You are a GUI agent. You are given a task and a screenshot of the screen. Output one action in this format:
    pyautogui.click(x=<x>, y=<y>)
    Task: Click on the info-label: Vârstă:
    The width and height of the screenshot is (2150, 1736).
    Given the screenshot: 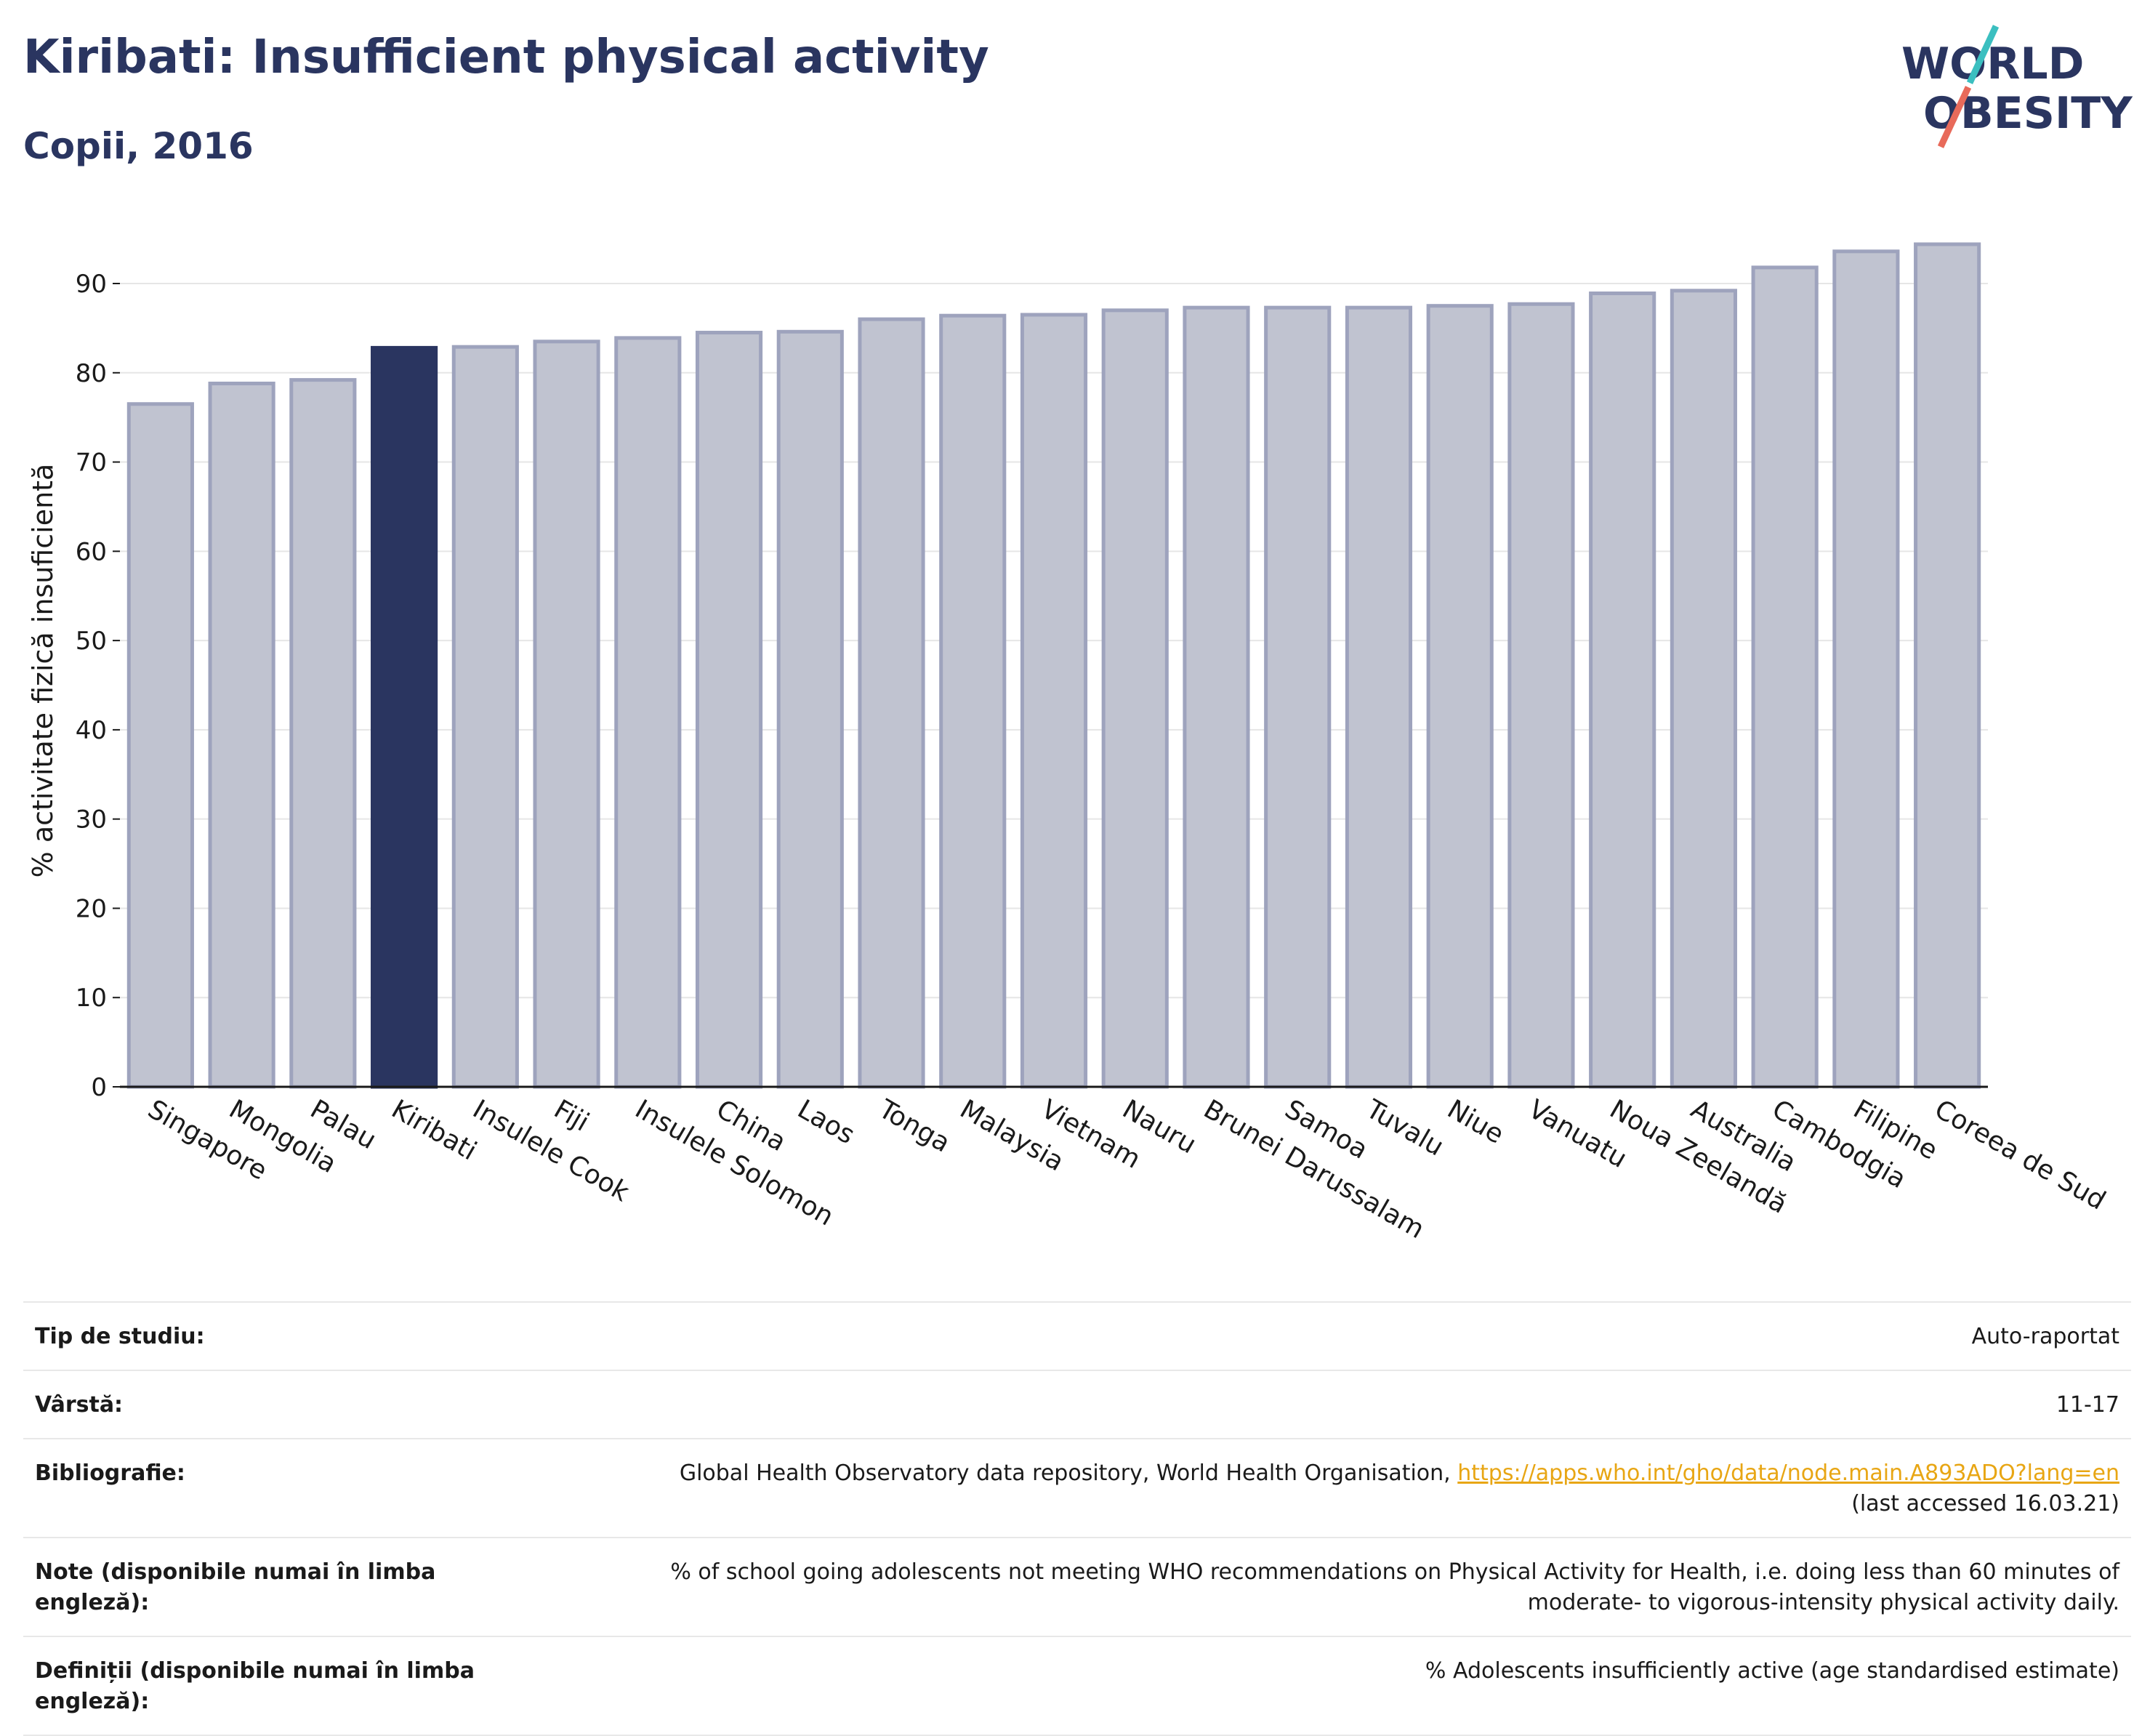 What is the action you would take?
    pyautogui.click(x=79, y=1405)
    